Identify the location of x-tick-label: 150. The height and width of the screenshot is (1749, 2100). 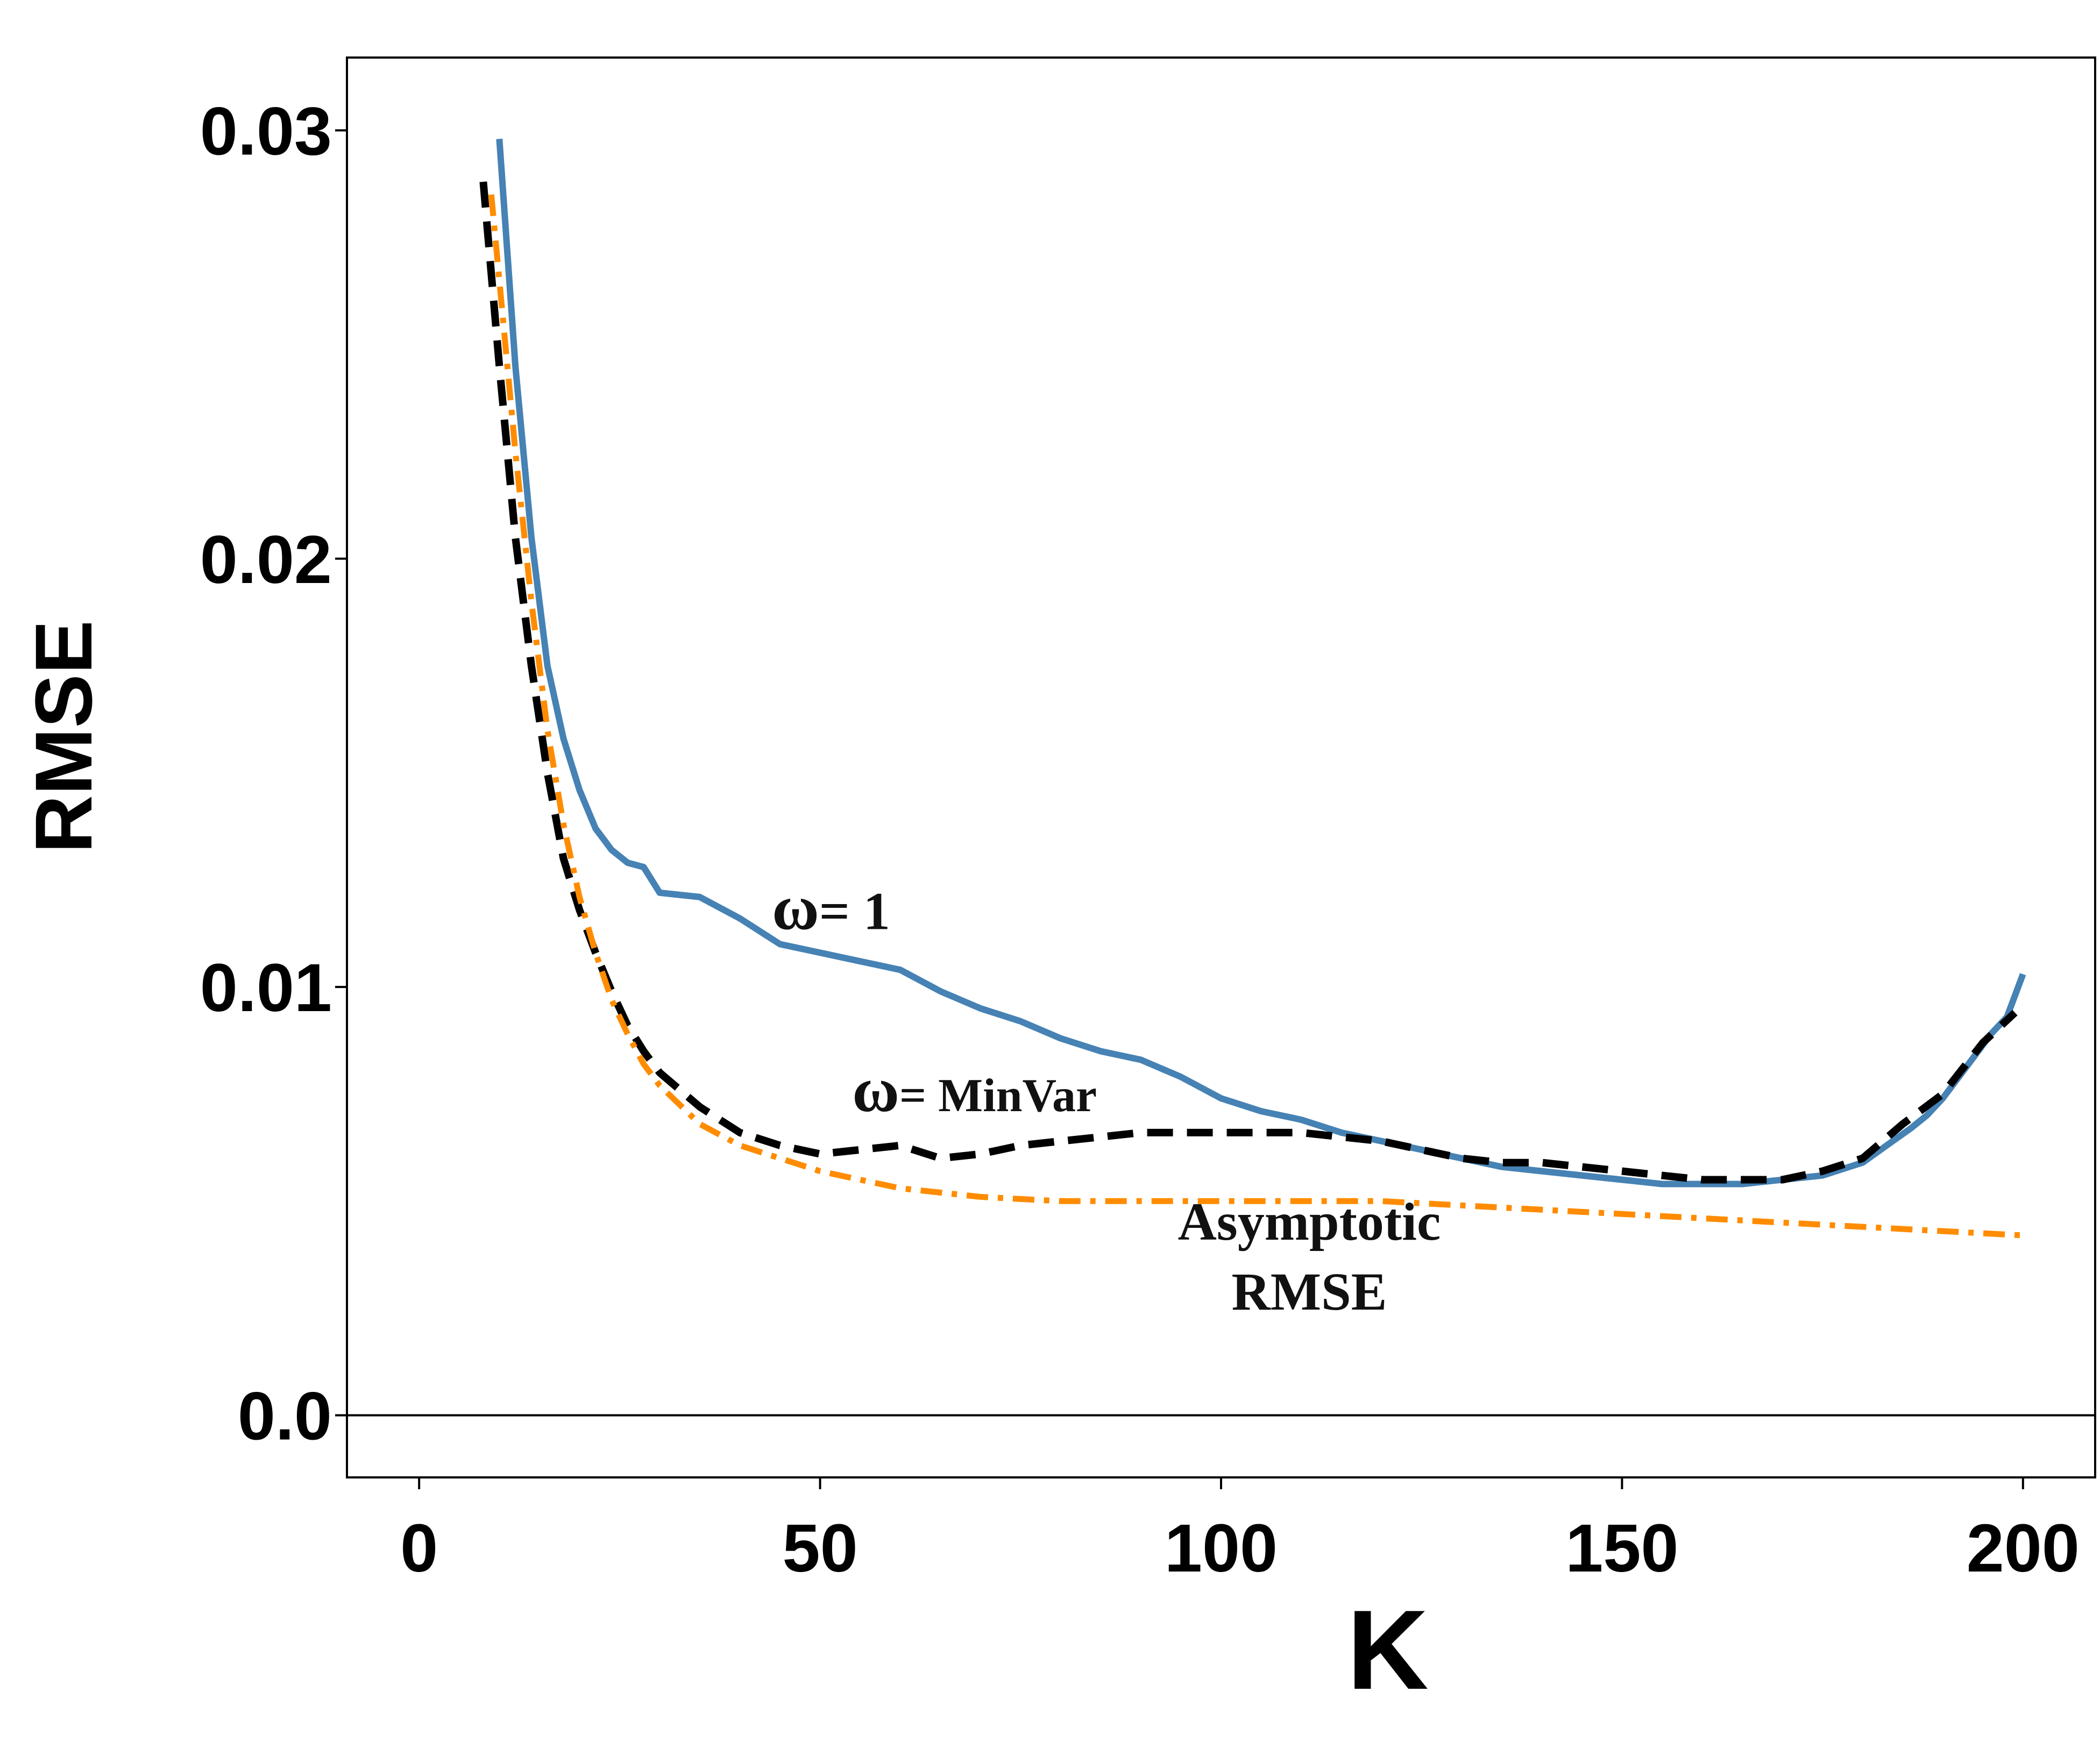
(1621, 1548).